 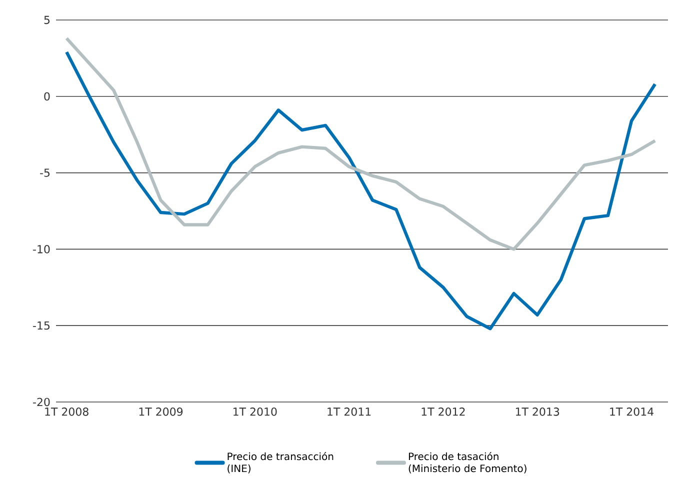 What do you see at coordinates (443, 412) in the screenshot?
I see `x-tick-label: 1T 2012` at bounding box center [443, 412].